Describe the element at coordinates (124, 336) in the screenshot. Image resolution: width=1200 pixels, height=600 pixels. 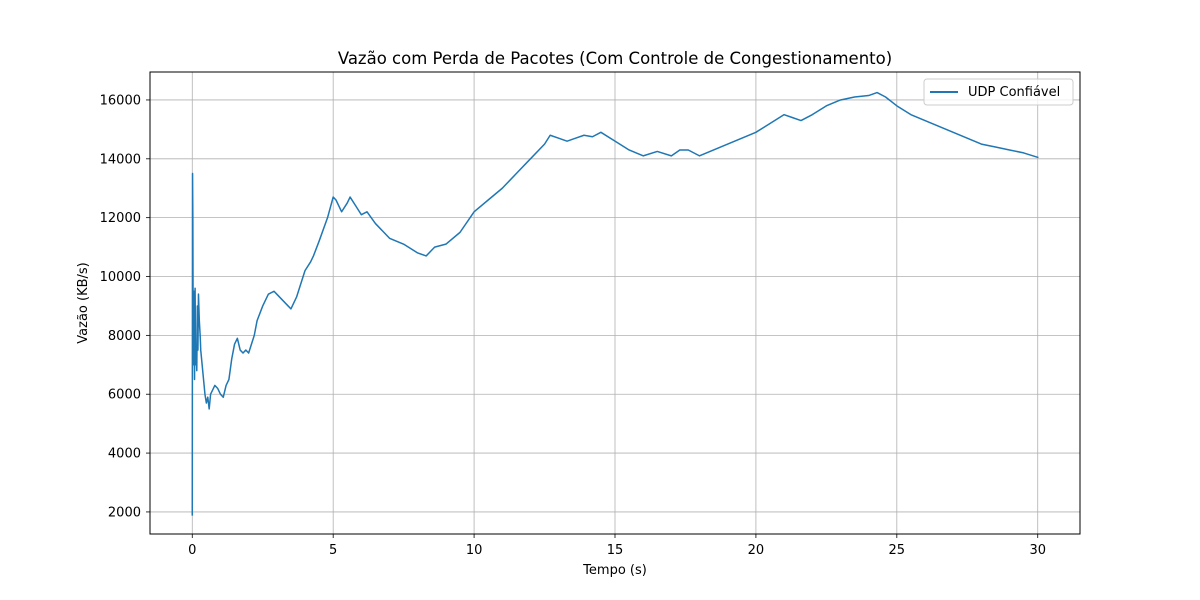
I see `y-tick-label: 8000` at that location.